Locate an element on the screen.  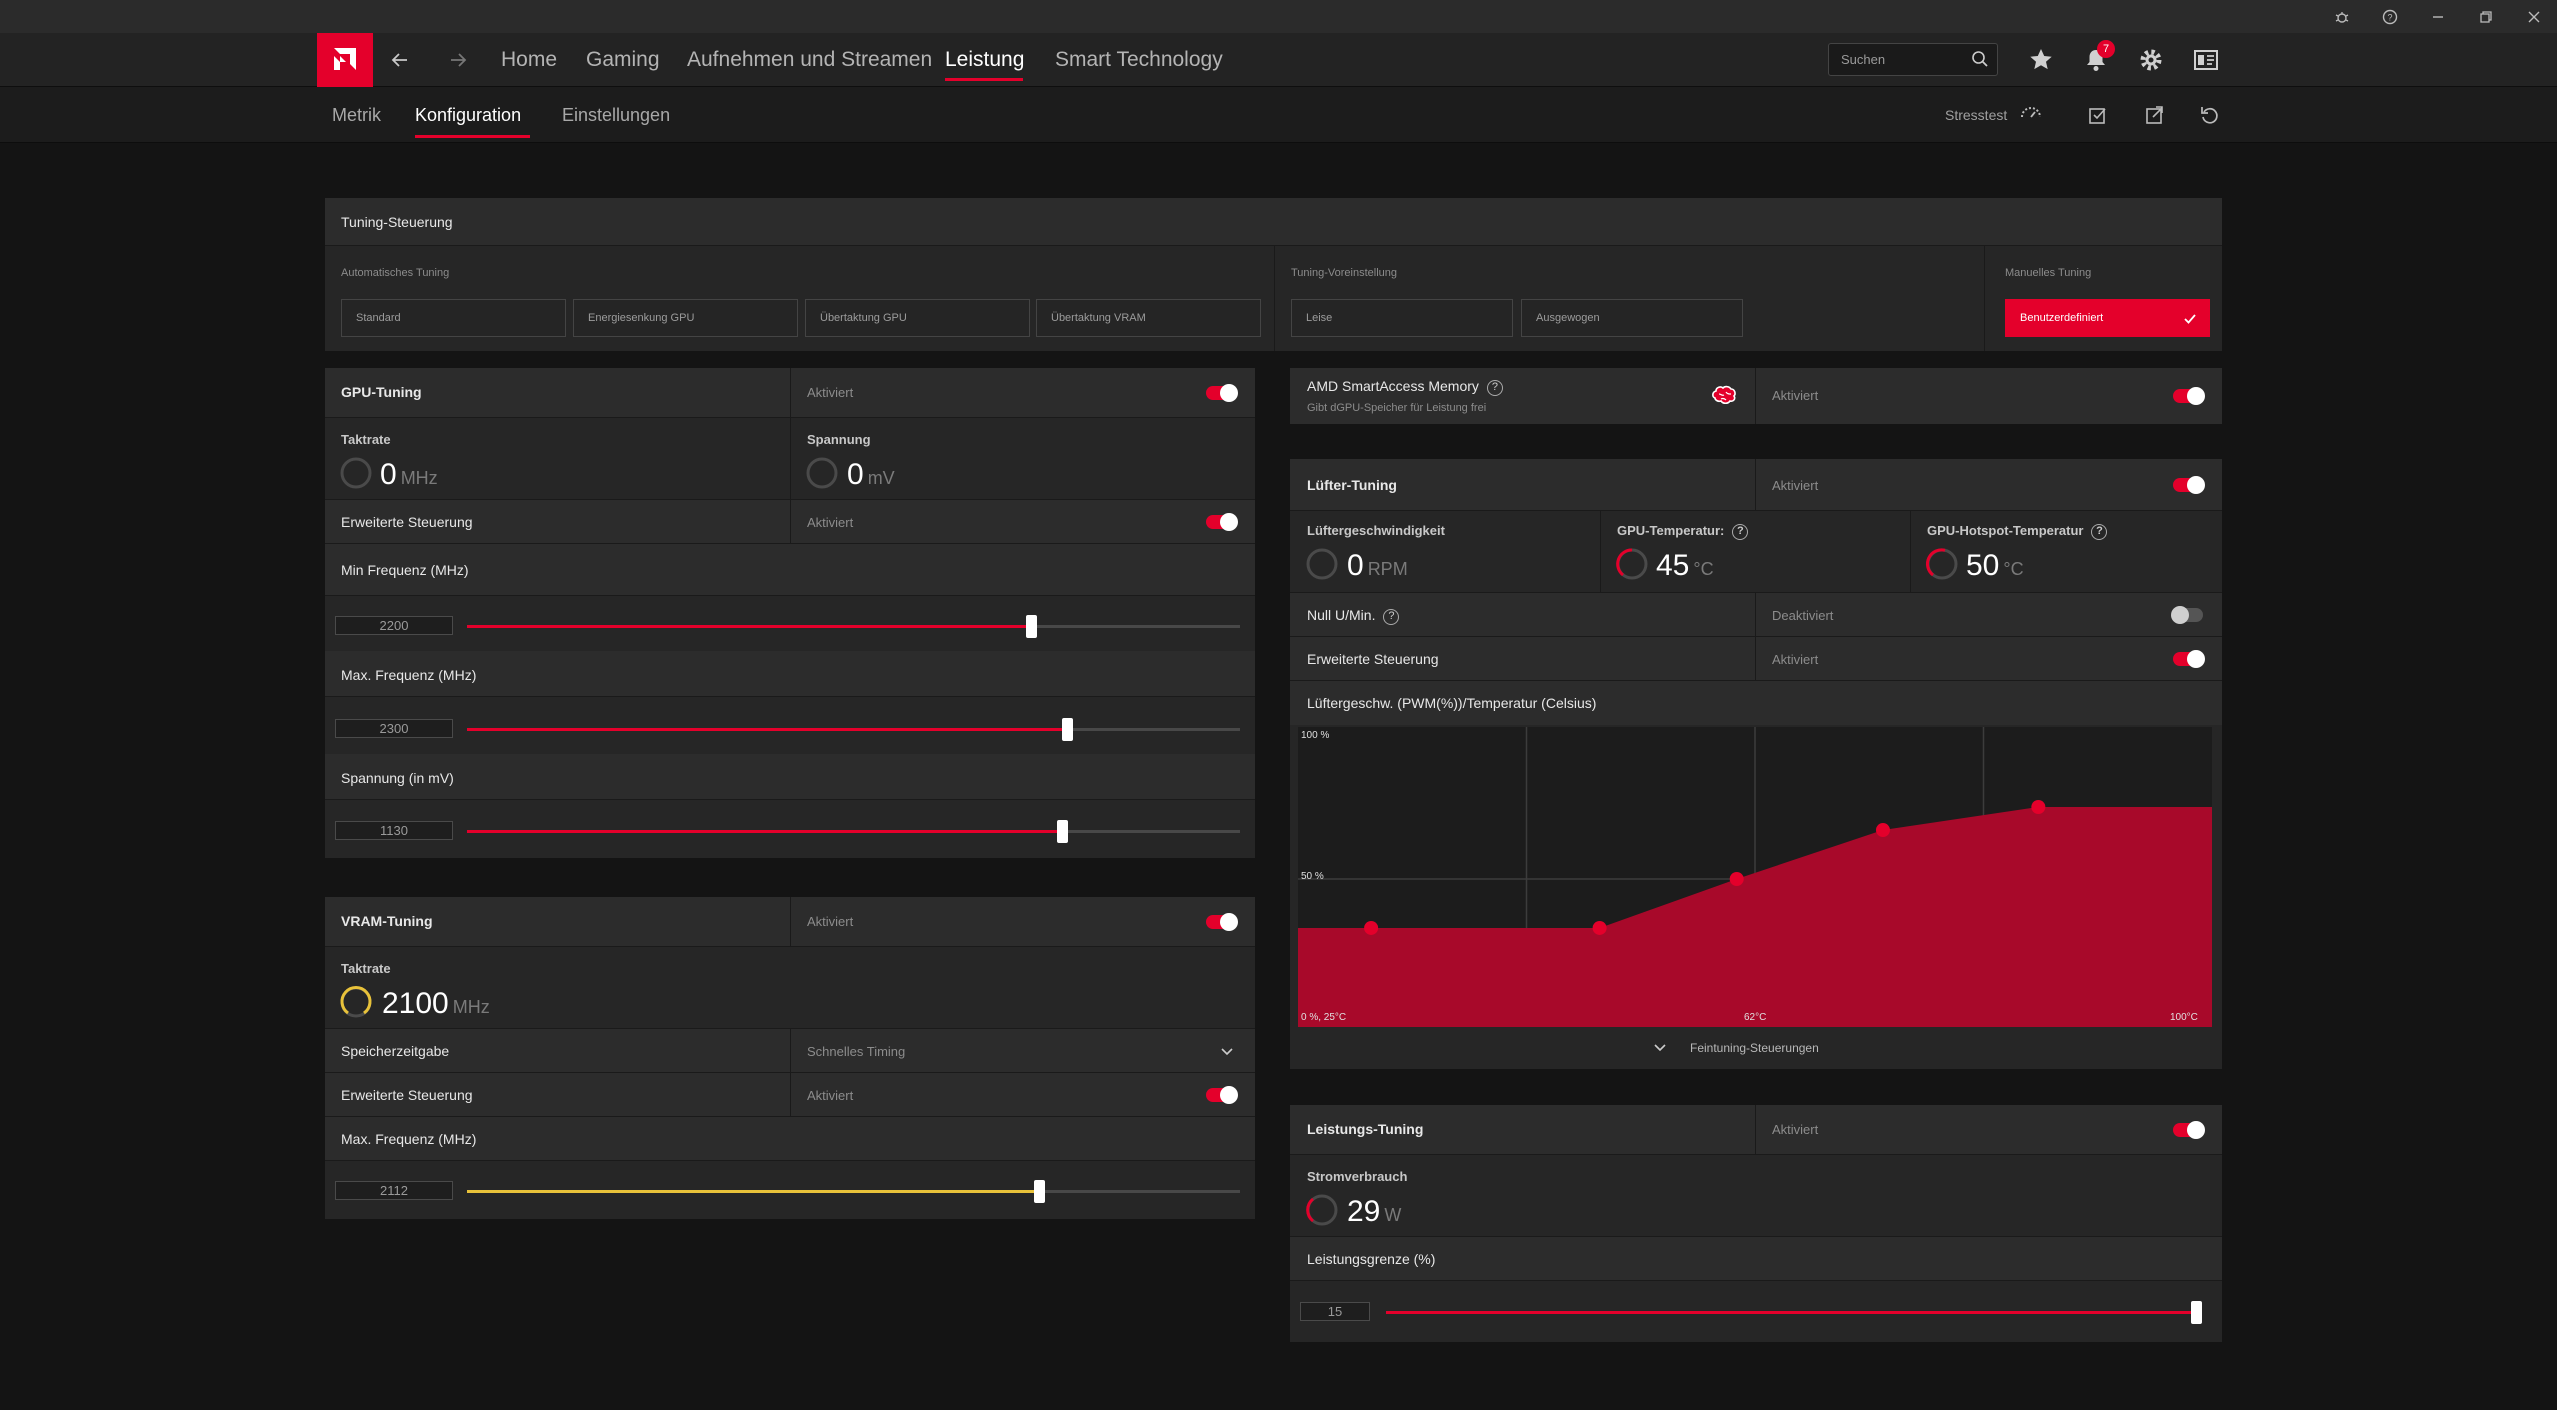
vram-tuning-toggle is located at coordinates (1222, 922).